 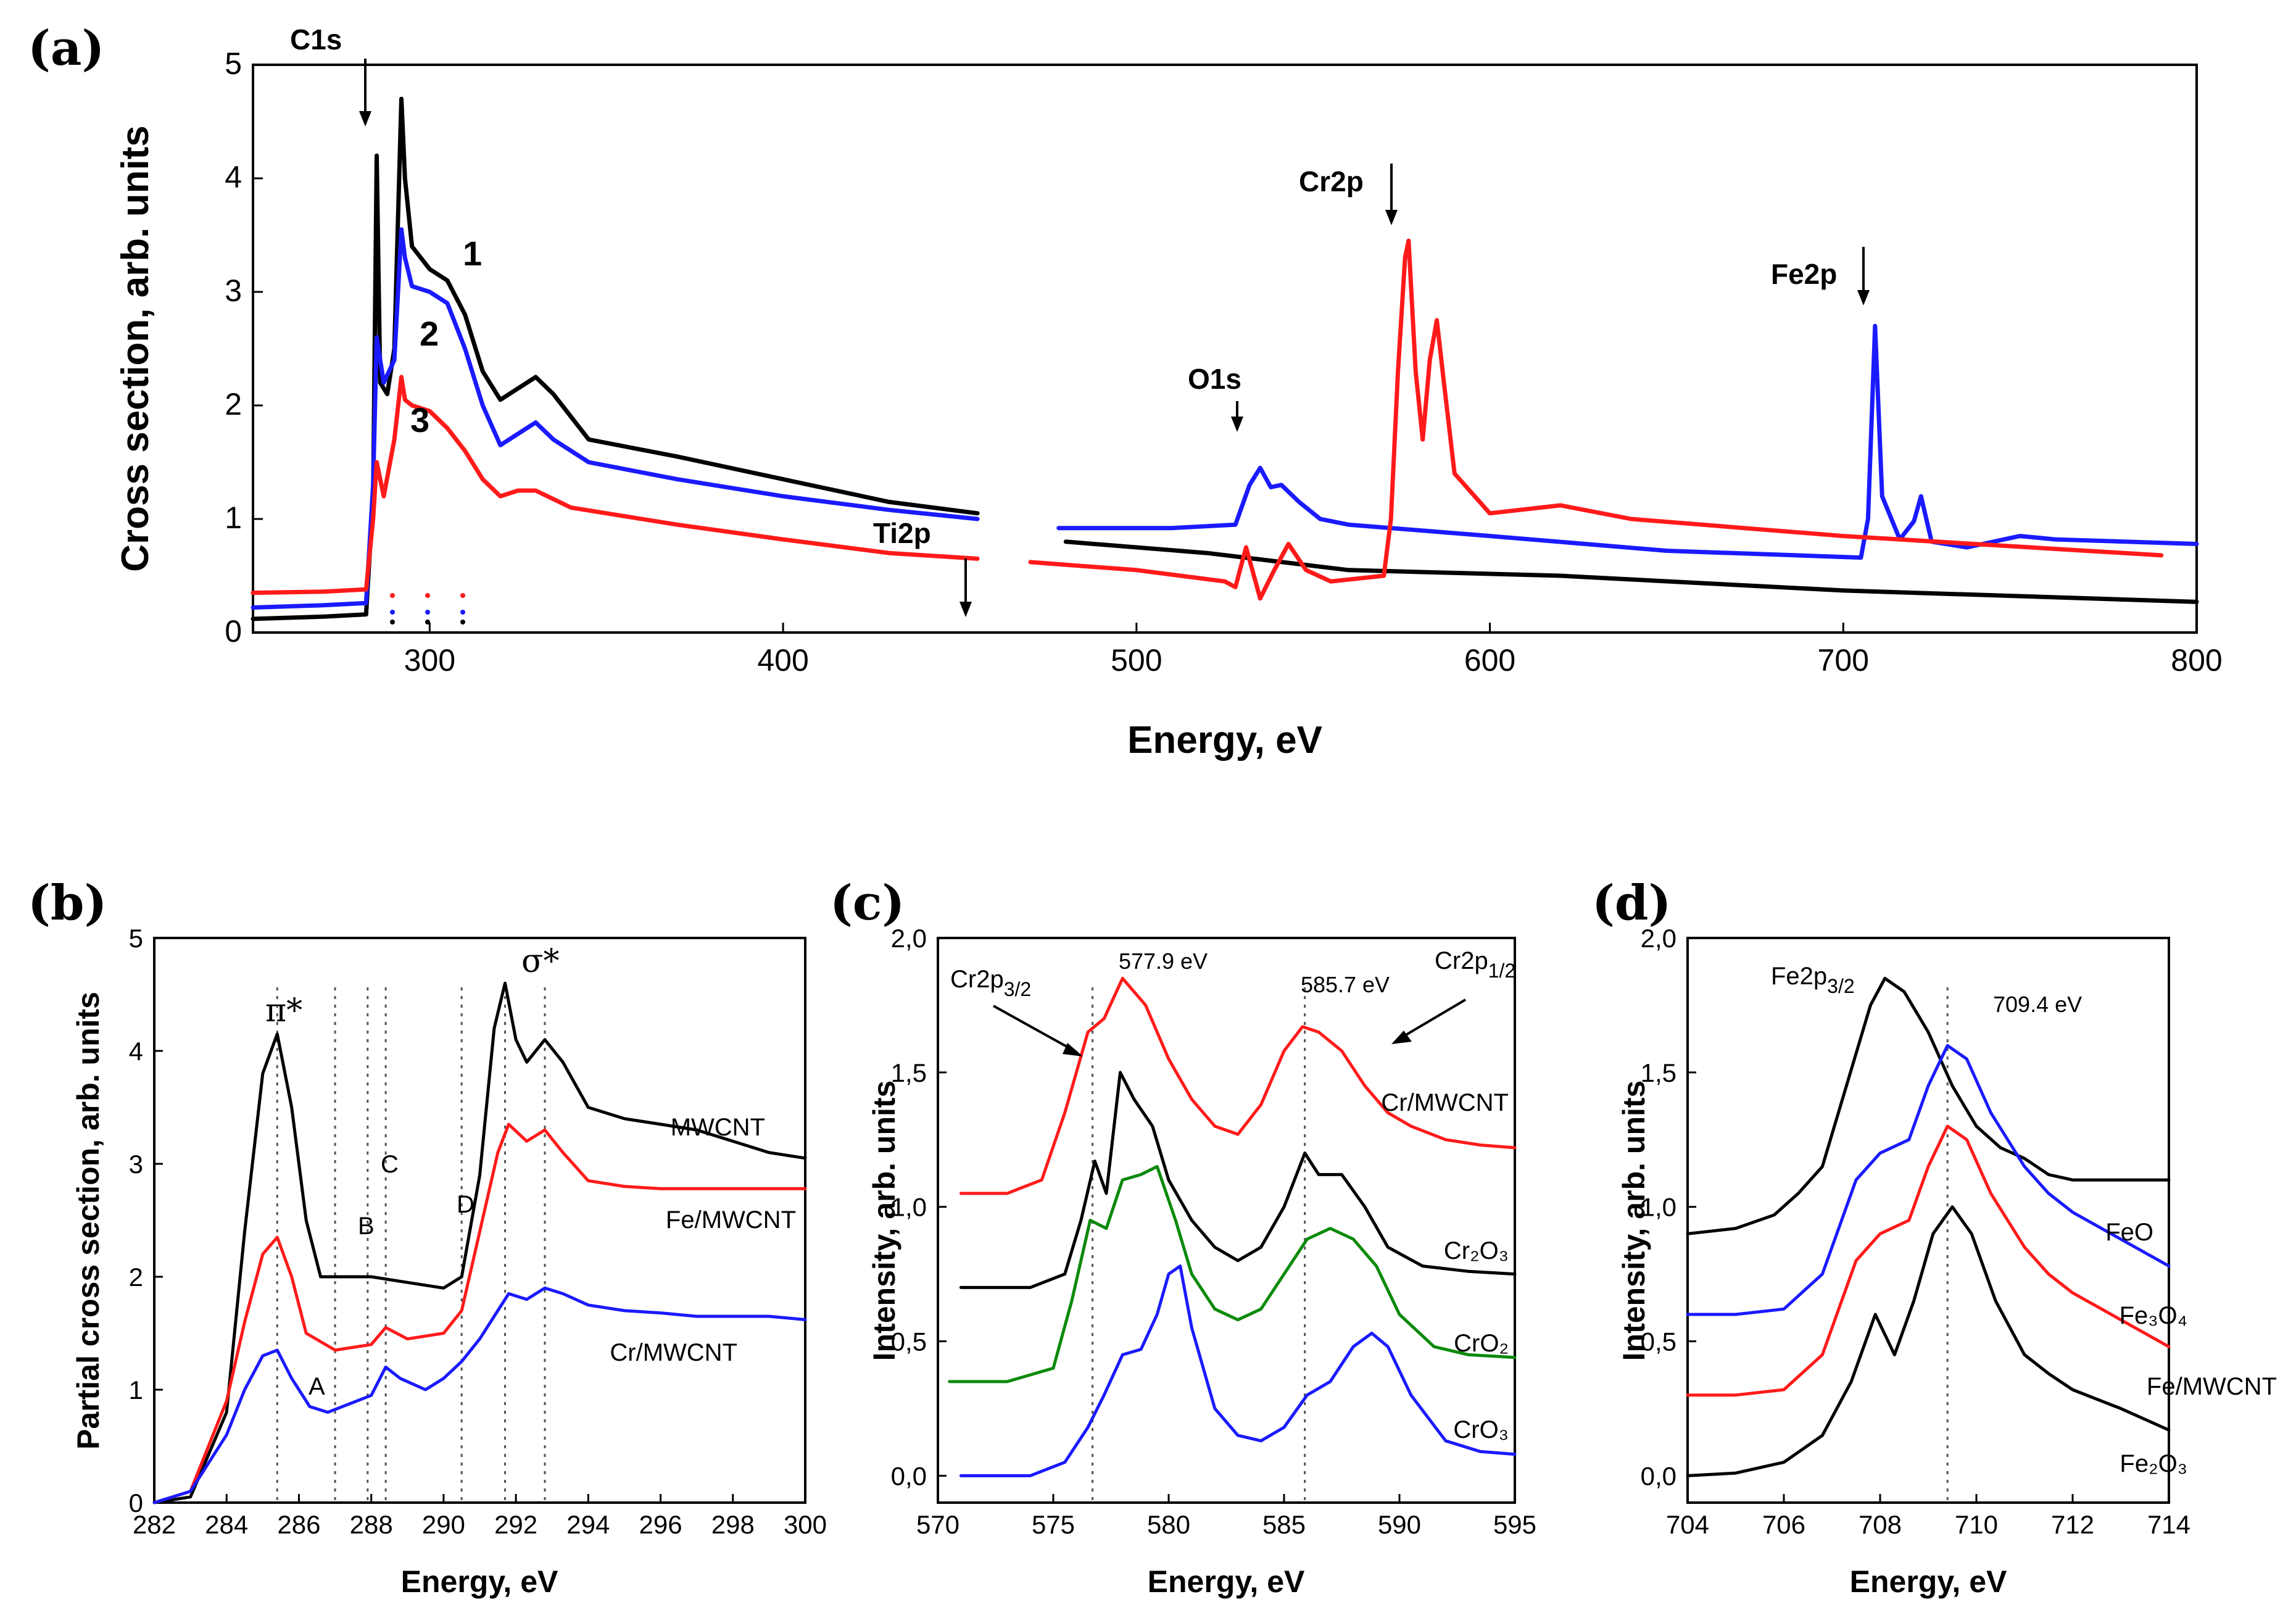 I want to click on arrowhead-cr2p, so click(x=1391, y=217).